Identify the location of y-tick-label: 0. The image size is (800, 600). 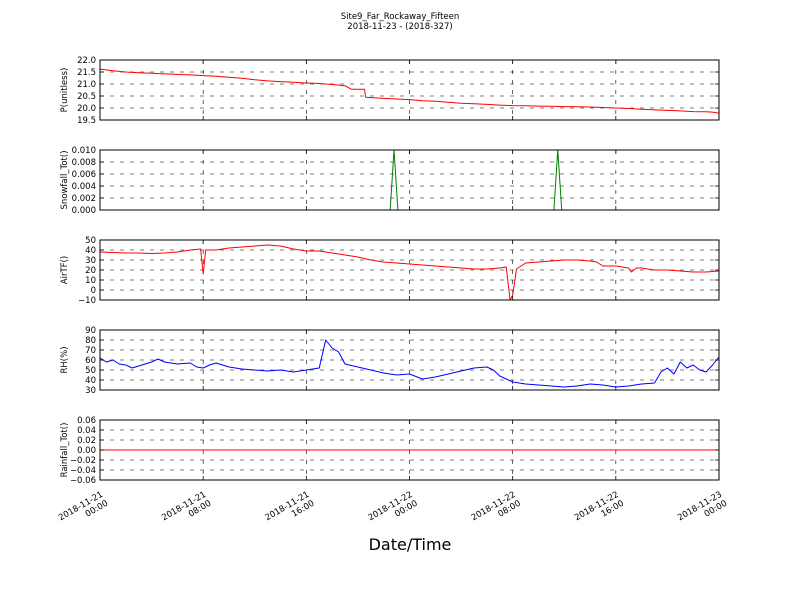
(93, 291).